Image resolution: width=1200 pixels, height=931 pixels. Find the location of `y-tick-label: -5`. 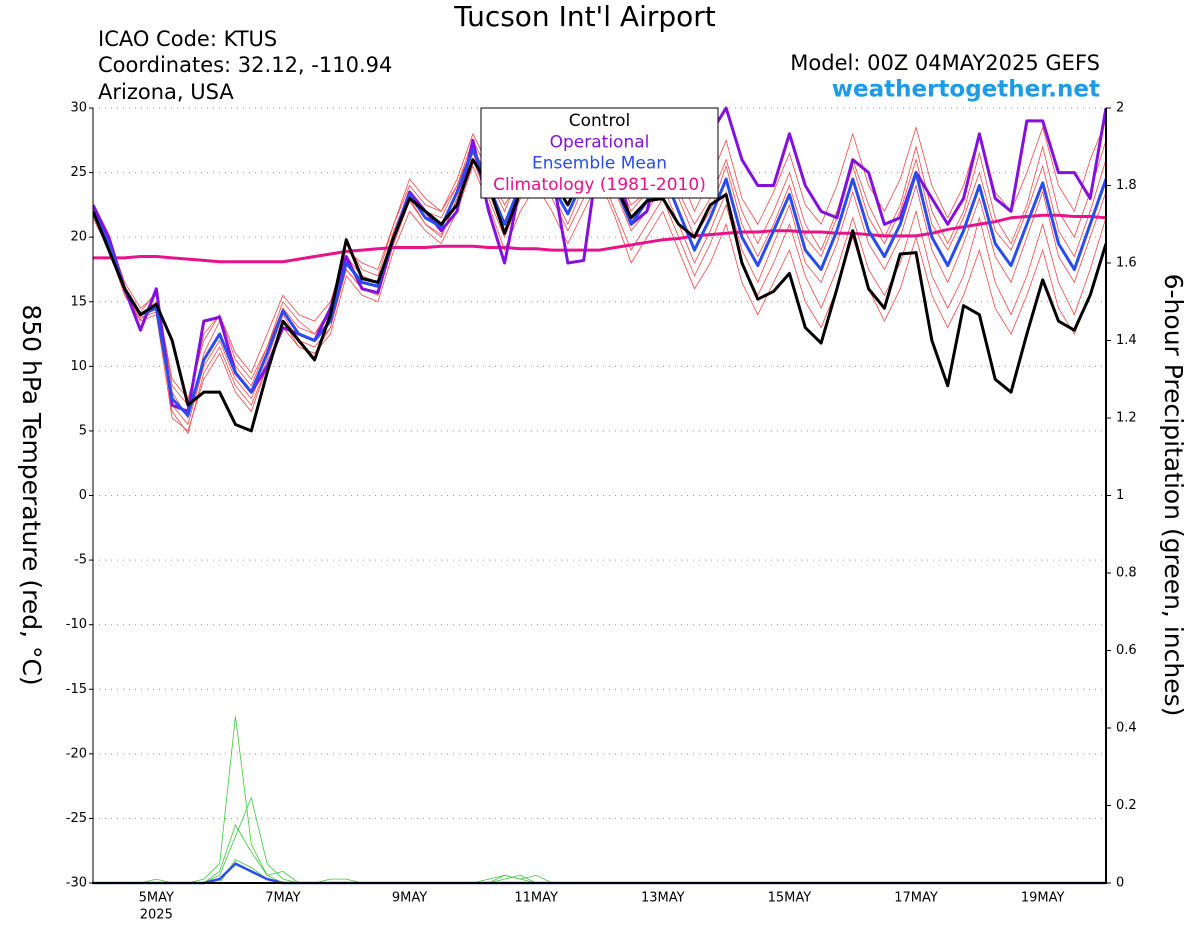

y-tick-label: -5 is located at coordinates (80, 560).